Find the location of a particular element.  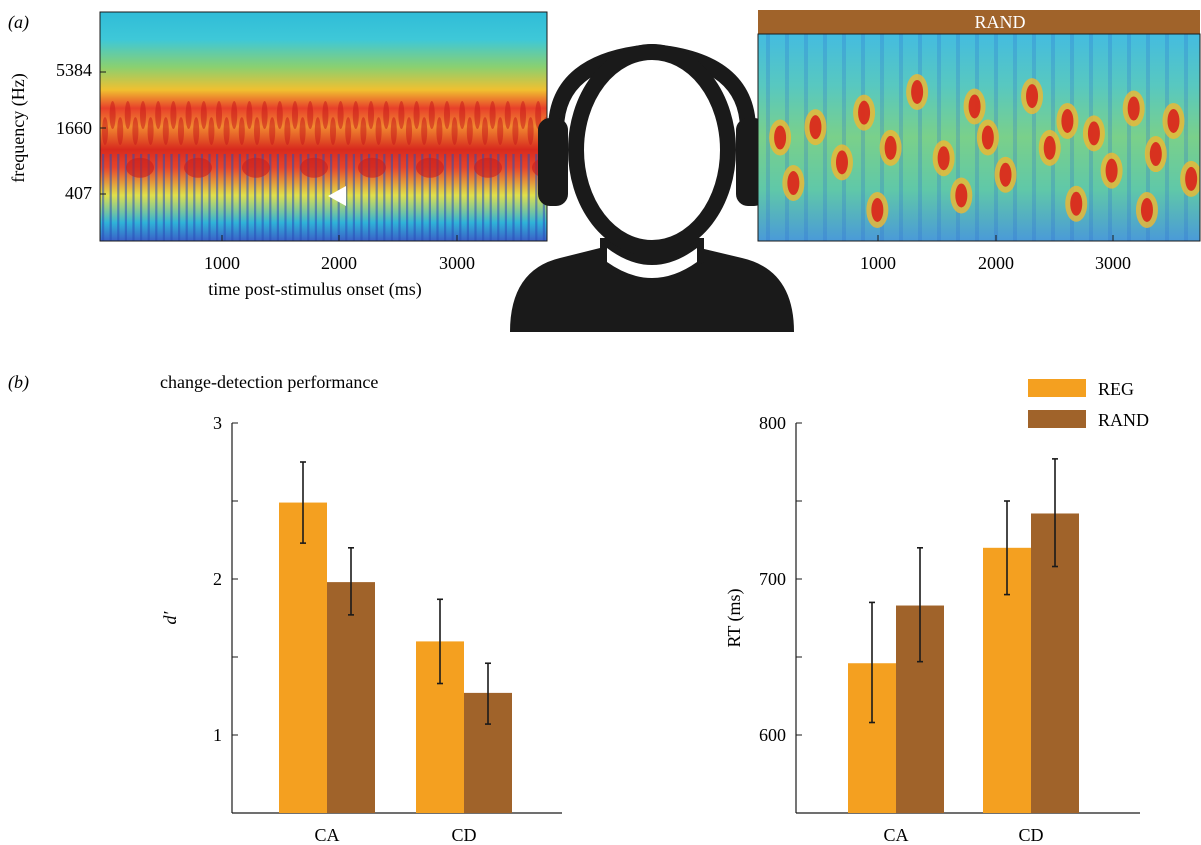

y-axis-label: RT (ms) is located at coordinates (734, 617).